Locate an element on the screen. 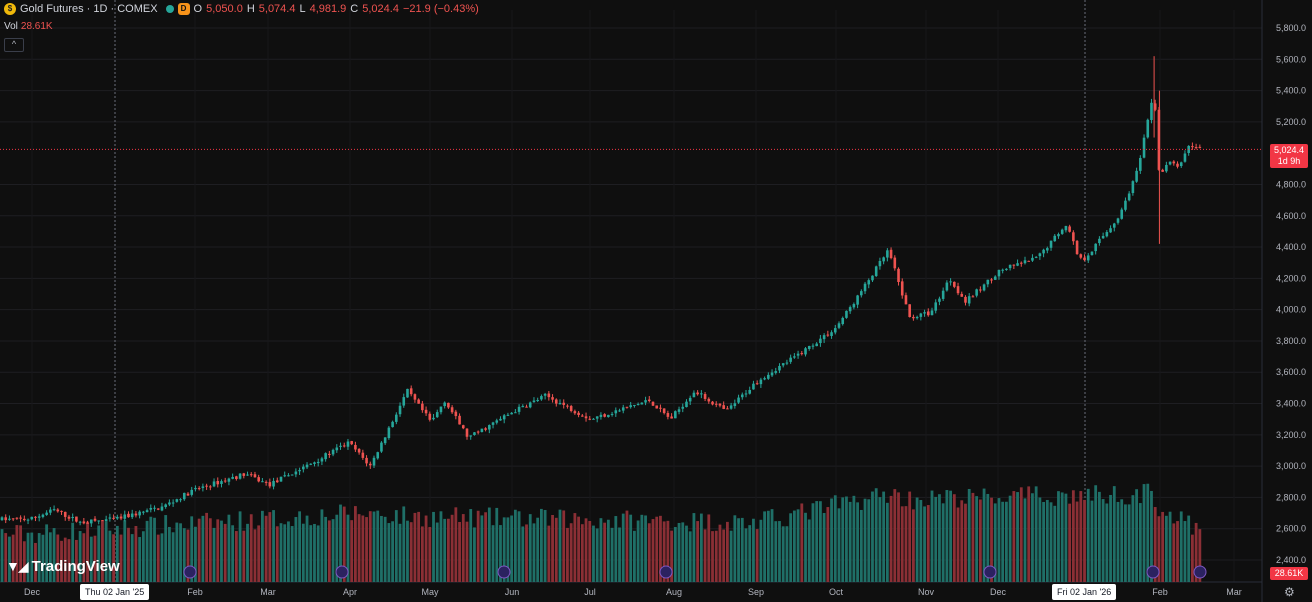  high-value: 5,074.4 is located at coordinates (277, 9).